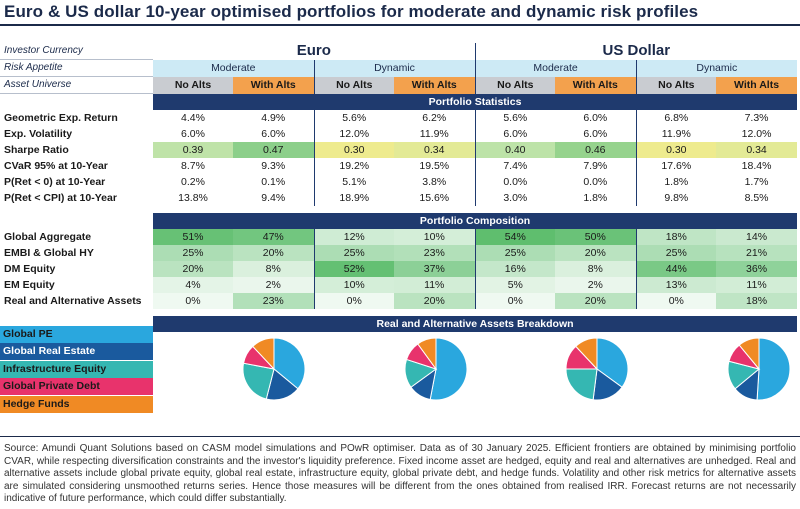 The width and height of the screenshot is (800, 509). Describe the element at coordinates (555, 68) in the screenshot. I see `risk-usd-moderate: Moderate` at that location.